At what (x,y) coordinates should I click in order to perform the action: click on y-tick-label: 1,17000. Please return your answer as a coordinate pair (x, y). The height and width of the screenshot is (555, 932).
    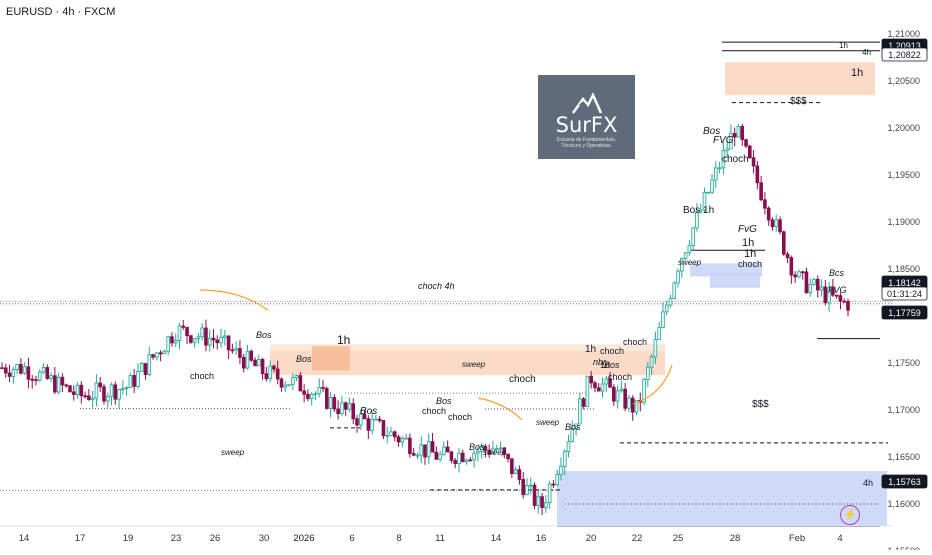
    Looking at the image, I should click on (903, 410).